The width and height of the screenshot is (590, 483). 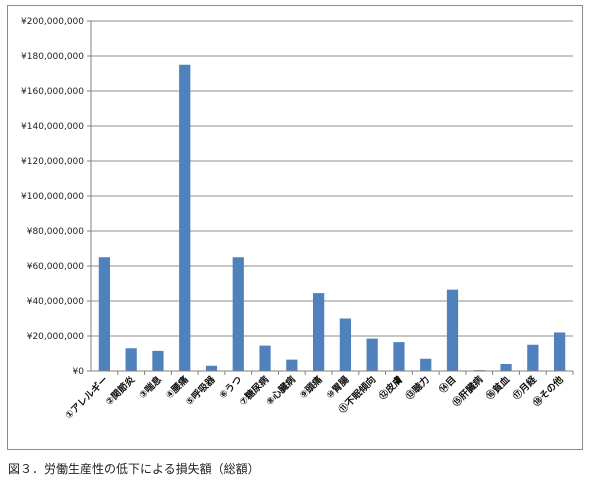 What do you see at coordinates (311, 387) in the screenshot?
I see `x-category-label: ⑨頭痛` at bounding box center [311, 387].